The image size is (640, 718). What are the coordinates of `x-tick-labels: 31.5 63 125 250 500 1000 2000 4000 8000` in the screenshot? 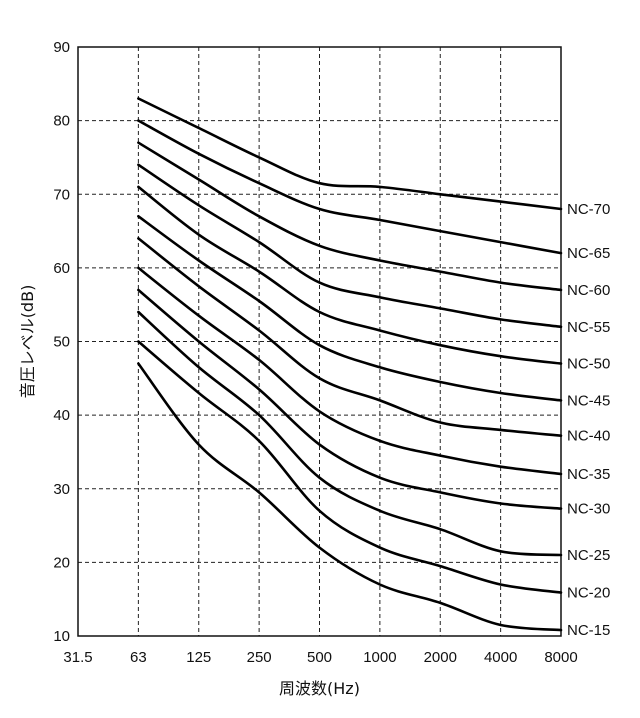 It's located at (320, 657).